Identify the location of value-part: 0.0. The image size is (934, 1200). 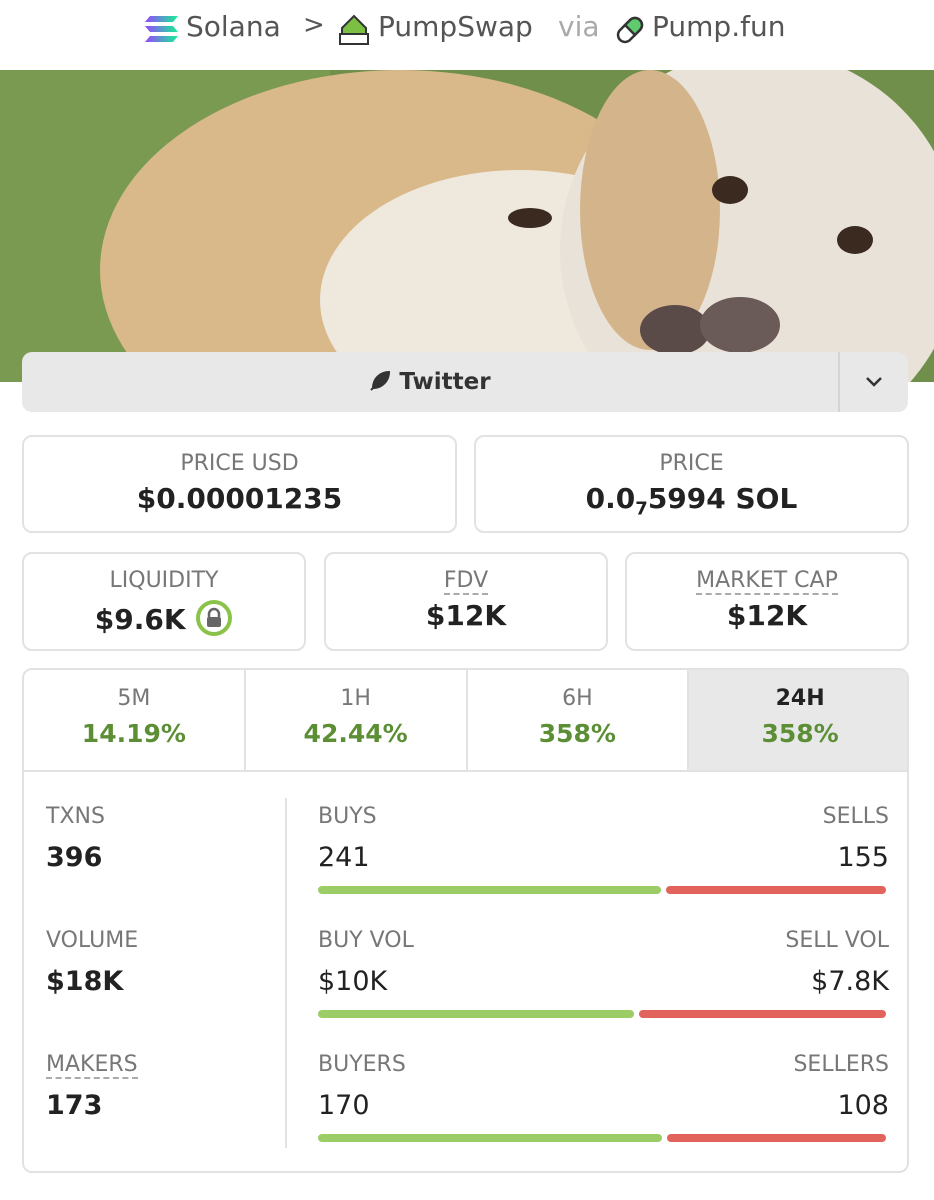
(610, 498).